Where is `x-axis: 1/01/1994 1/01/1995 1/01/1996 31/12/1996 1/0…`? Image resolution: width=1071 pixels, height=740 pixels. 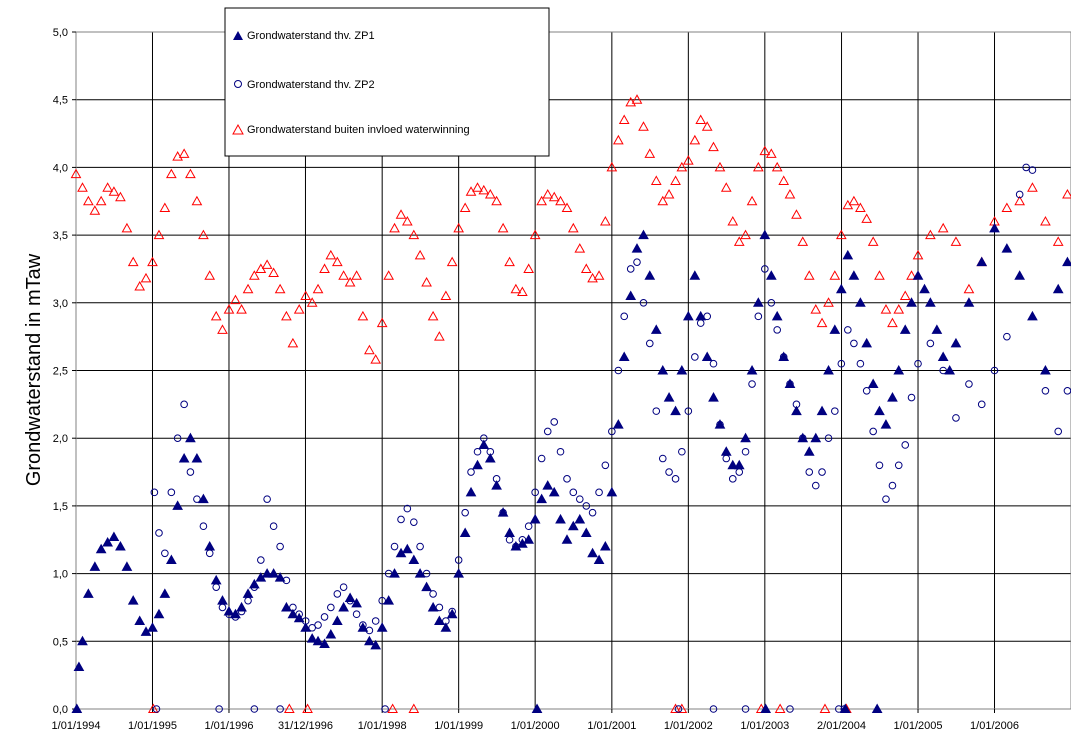
x-axis: 1/01/1994 1/01/1995 1/01/1996 31/12/1996 1/0… is located at coordinates (535, 720).